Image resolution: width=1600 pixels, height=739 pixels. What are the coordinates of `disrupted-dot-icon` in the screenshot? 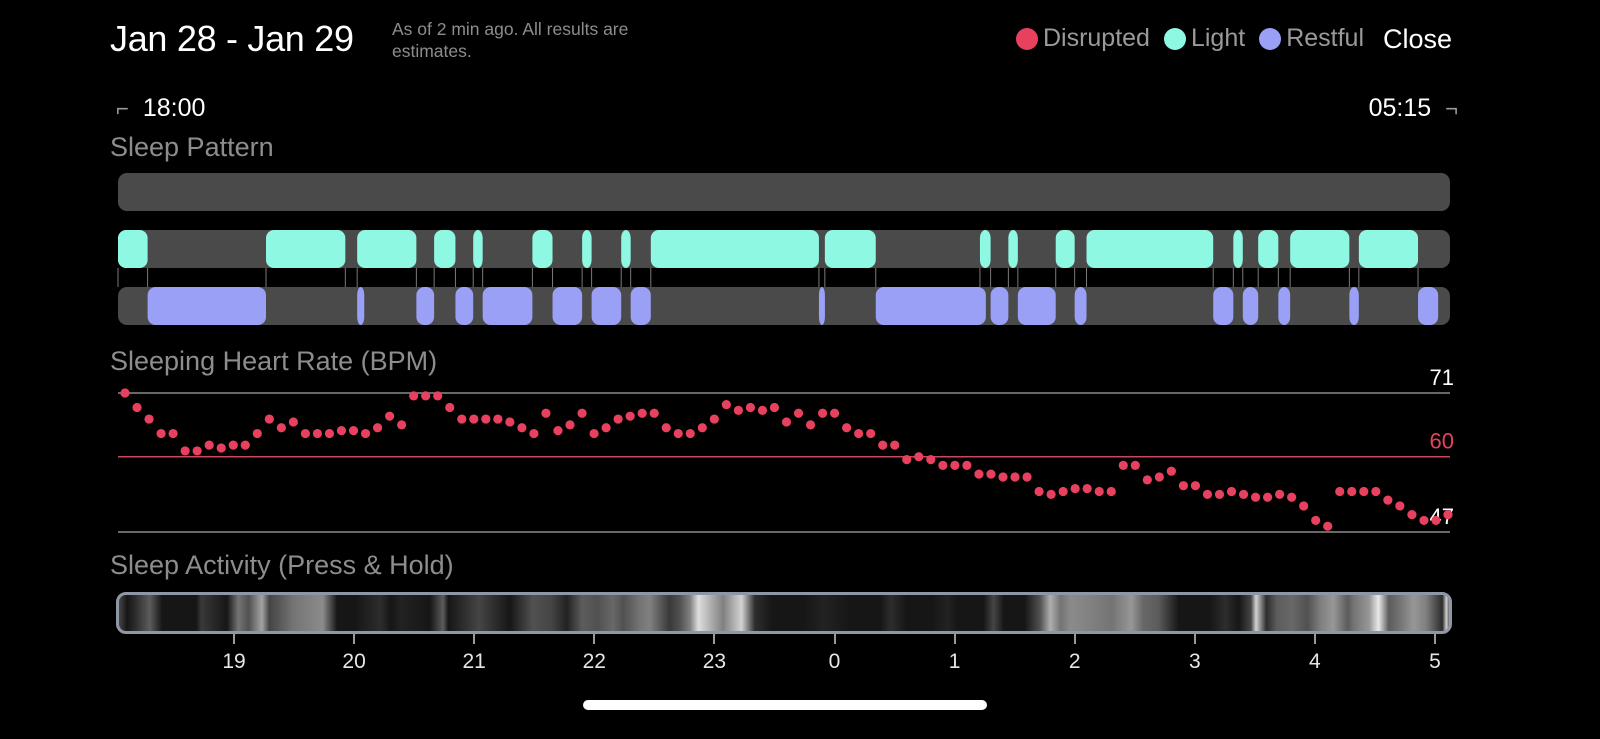 It's located at (1026, 38).